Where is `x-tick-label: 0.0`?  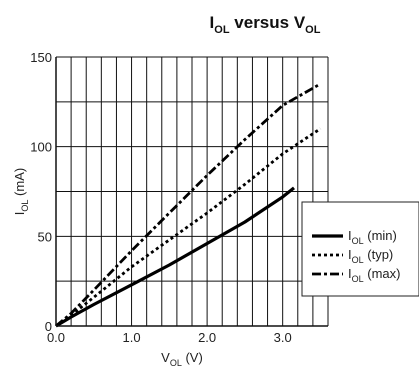 x-tick-label: 0.0 is located at coordinates (56, 337).